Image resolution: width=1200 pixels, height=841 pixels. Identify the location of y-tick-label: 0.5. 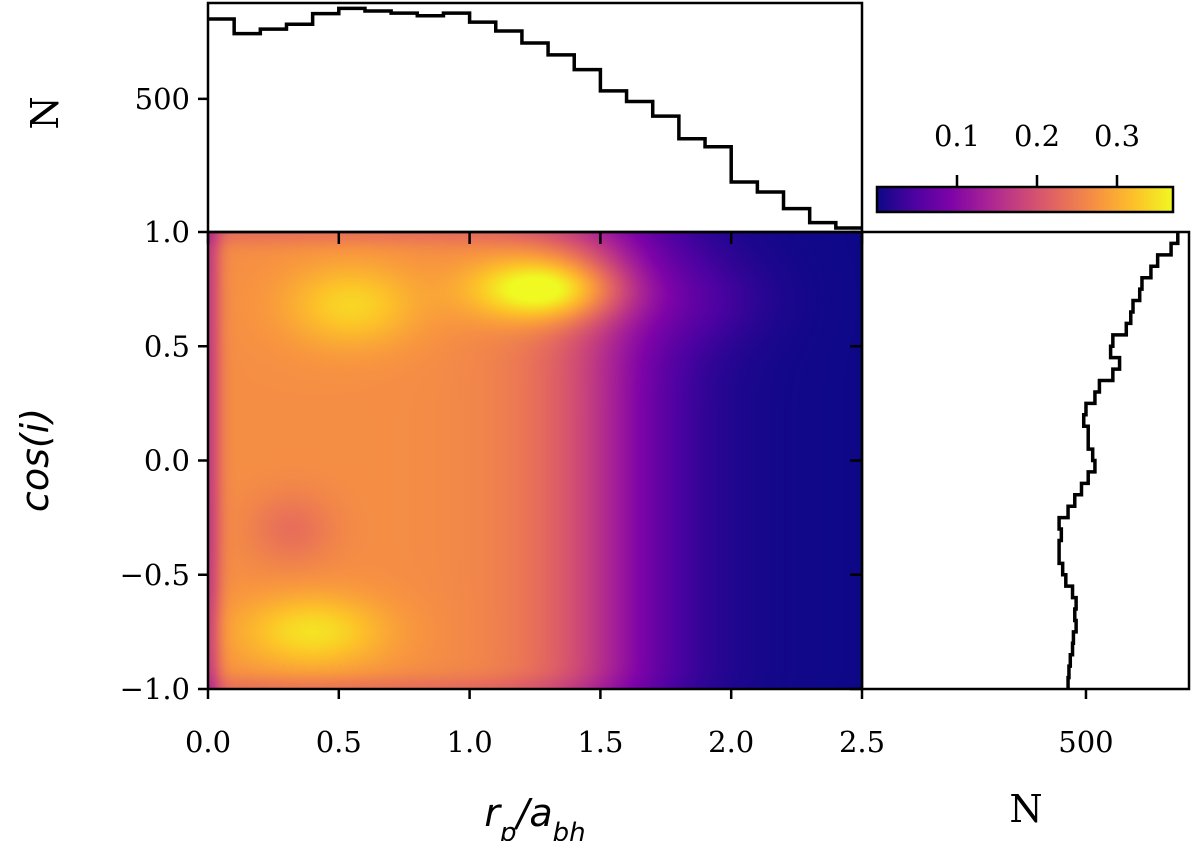
(167, 346).